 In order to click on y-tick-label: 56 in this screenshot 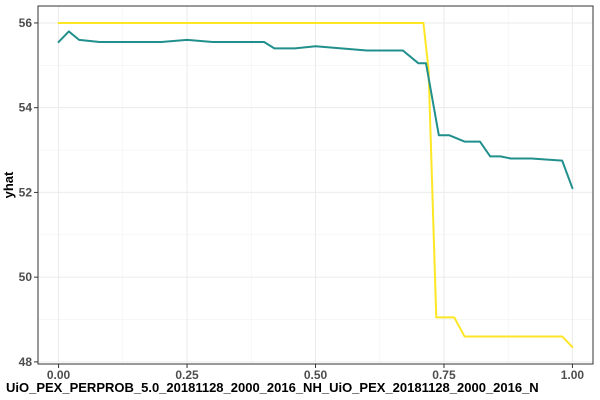, I will do `click(26, 23)`.